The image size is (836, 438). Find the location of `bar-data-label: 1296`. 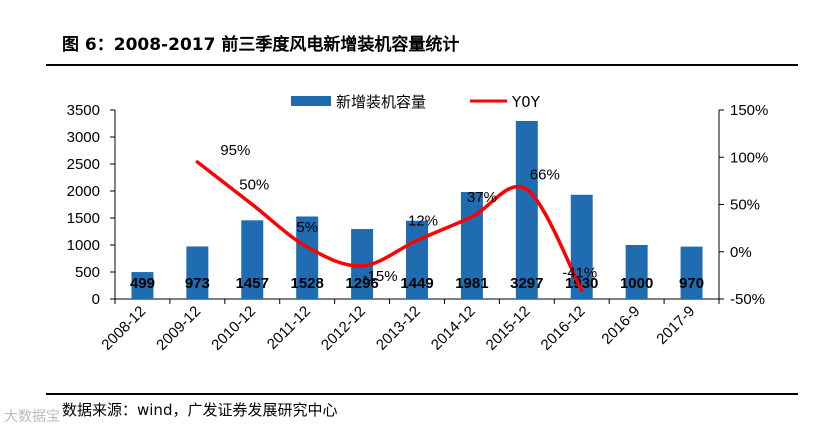

bar-data-label: 1296 is located at coordinates (361, 283).